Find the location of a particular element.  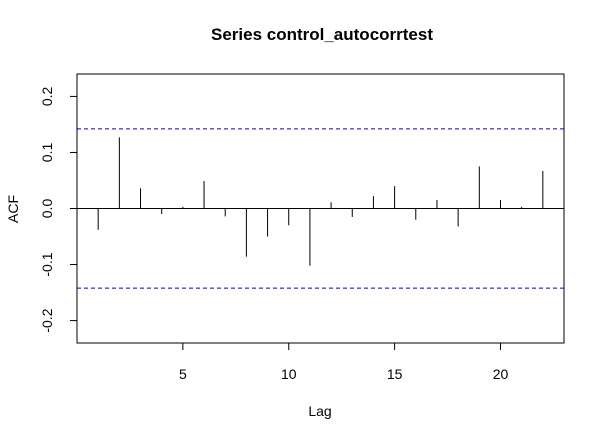

y-axis-label: ACF is located at coordinates (13, 209).